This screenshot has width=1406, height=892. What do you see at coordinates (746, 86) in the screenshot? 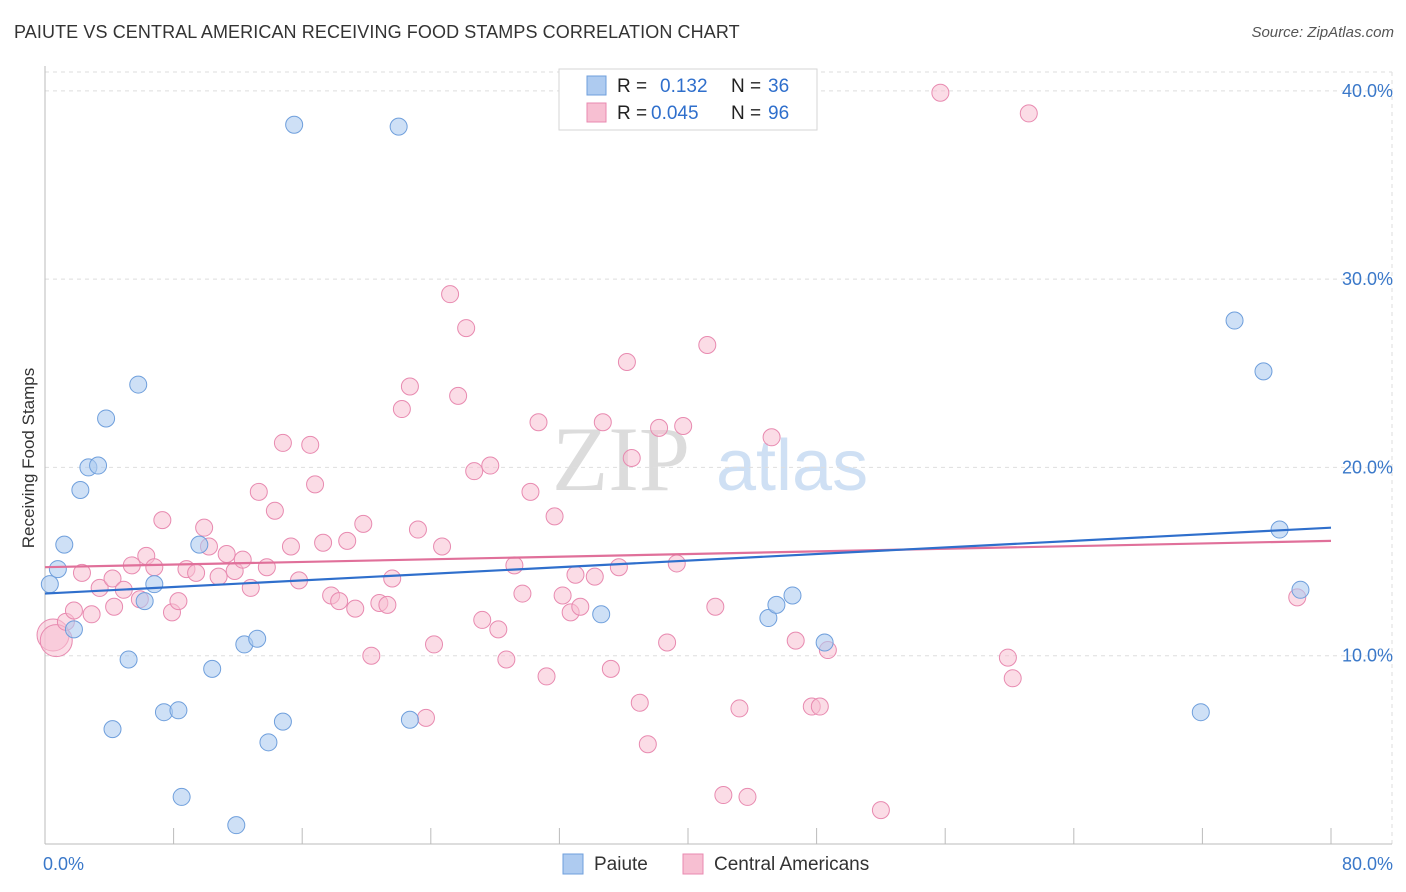
I see `legend-n-label-paiute: N =` at bounding box center [746, 86].